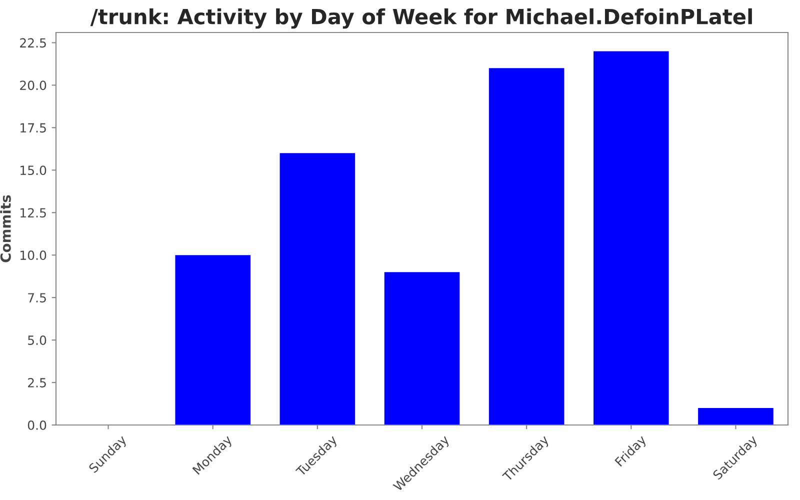  What do you see at coordinates (33, 85) in the screenshot?
I see `y-tick-label: 20.0` at bounding box center [33, 85].